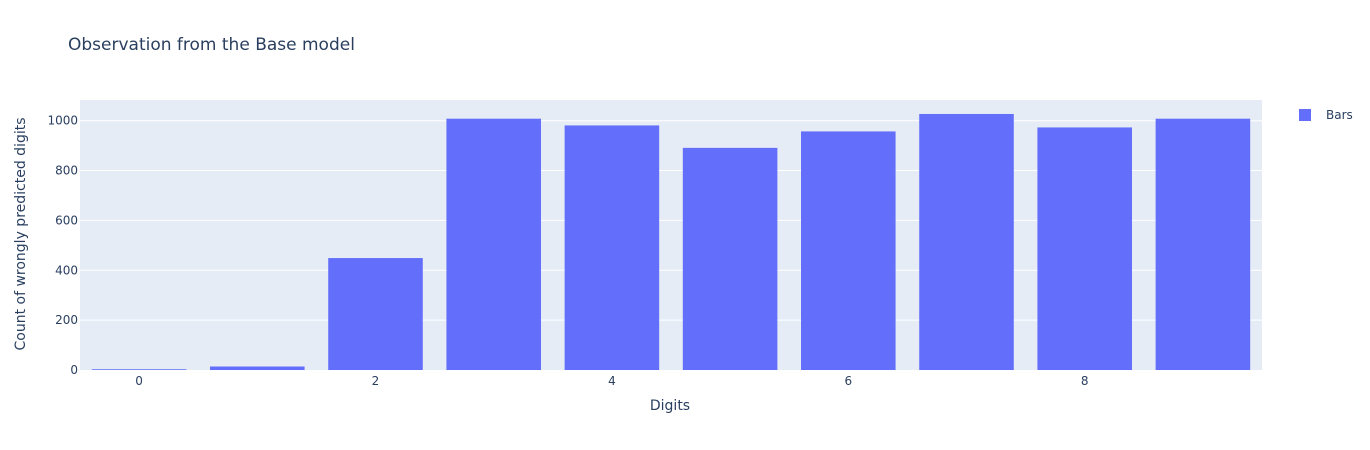 The image size is (1370, 450). I want to click on x-tick-label: 4, so click(612, 381).